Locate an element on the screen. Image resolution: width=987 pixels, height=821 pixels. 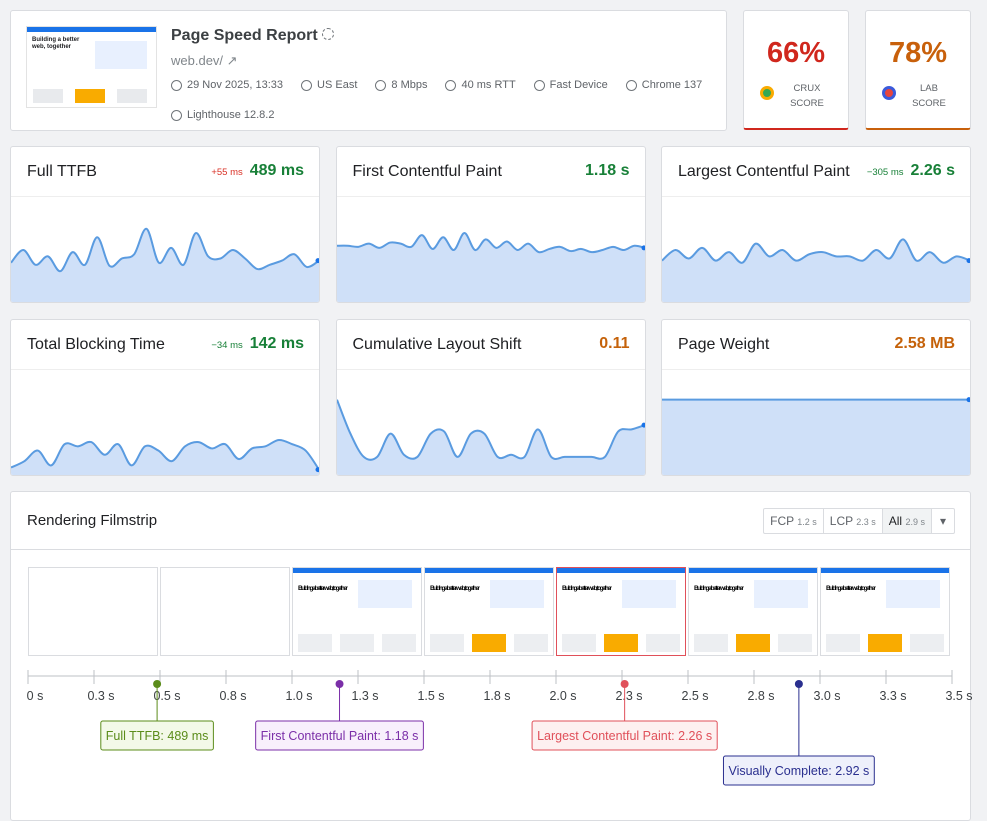
metric-name: Page Weight is located at coordinates (724, 344).